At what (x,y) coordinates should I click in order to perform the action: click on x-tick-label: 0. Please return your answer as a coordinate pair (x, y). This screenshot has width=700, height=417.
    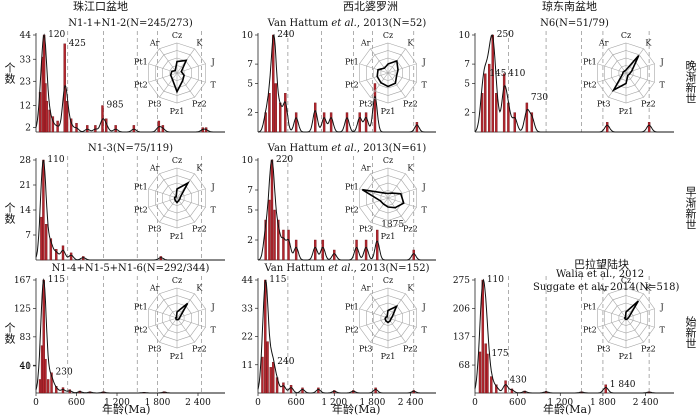
    Looking at the image, I should click on (36, 403).